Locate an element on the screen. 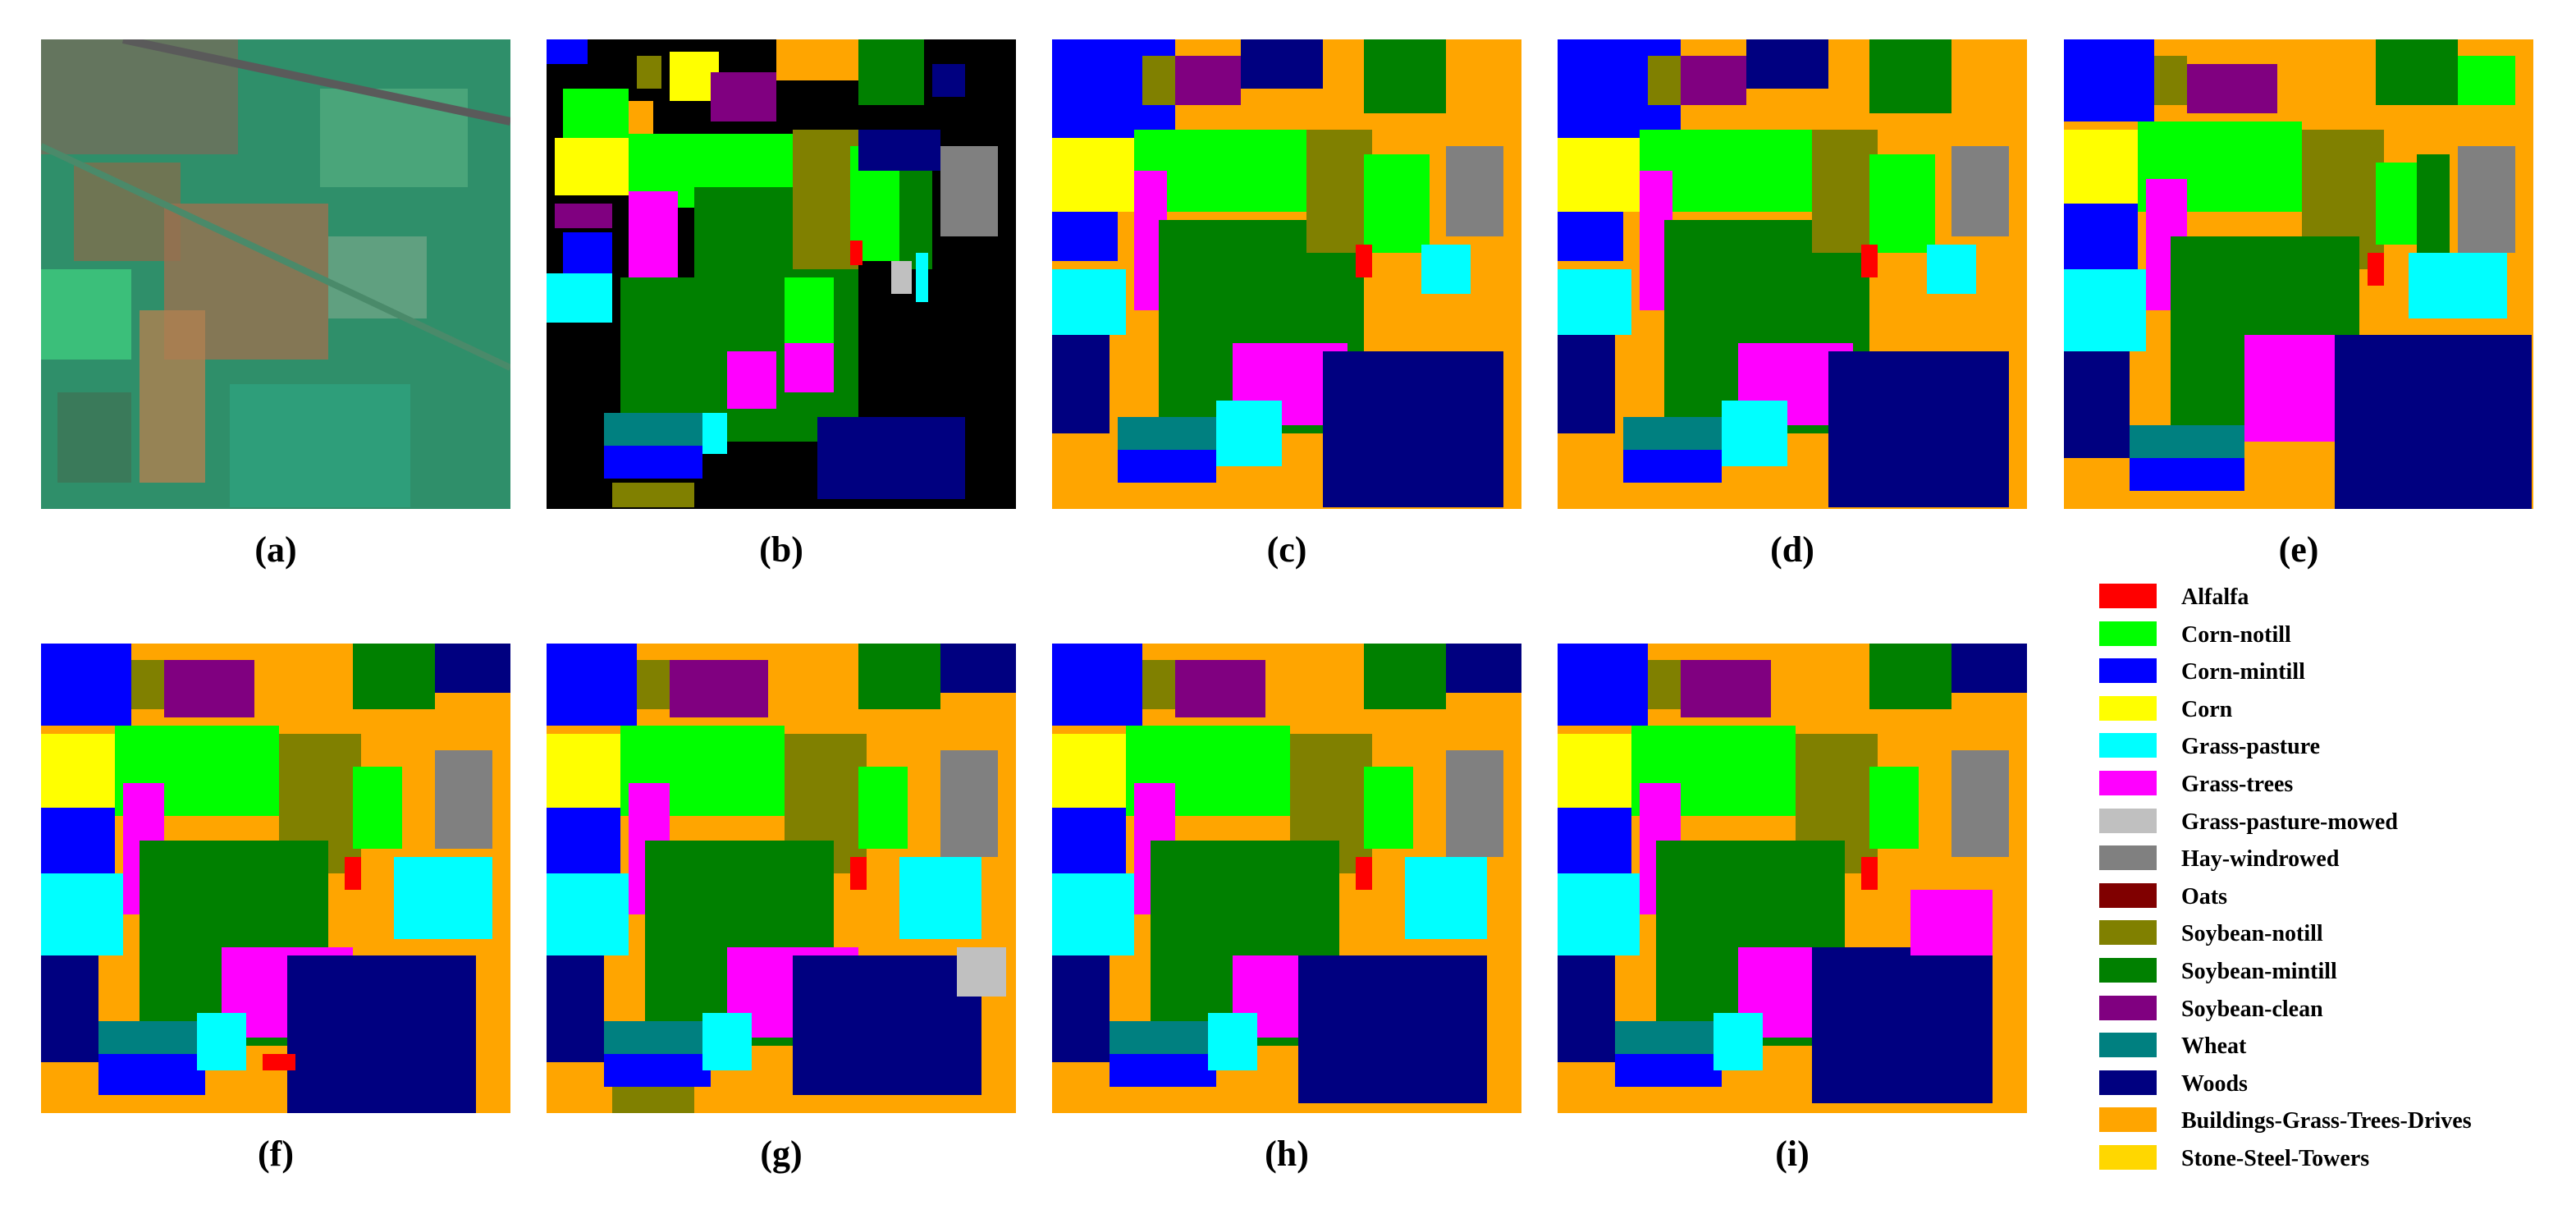  panel-h-classification-map is located at coordinates (1286, 879).